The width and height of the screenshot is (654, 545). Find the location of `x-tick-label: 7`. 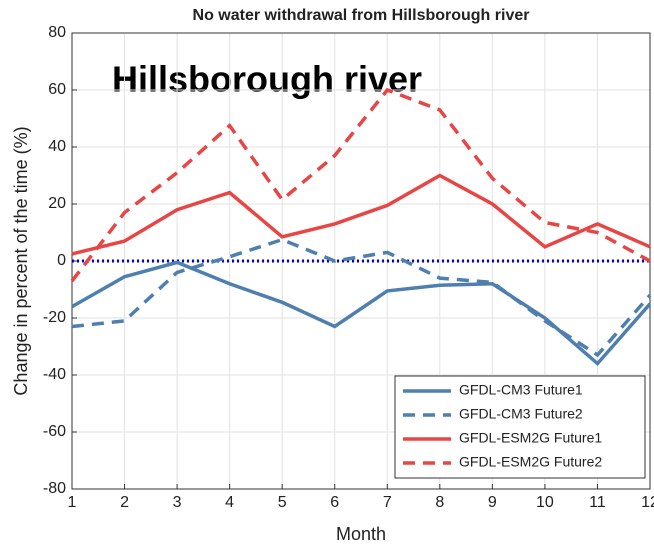

x-tick-label: 7 is located at coordinates (387, 502).